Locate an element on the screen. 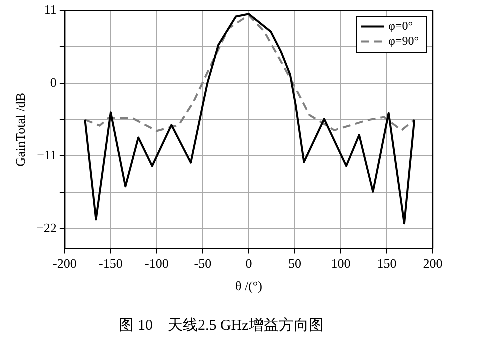  legend-label: φ=90° is located at coordinates (404, 41).